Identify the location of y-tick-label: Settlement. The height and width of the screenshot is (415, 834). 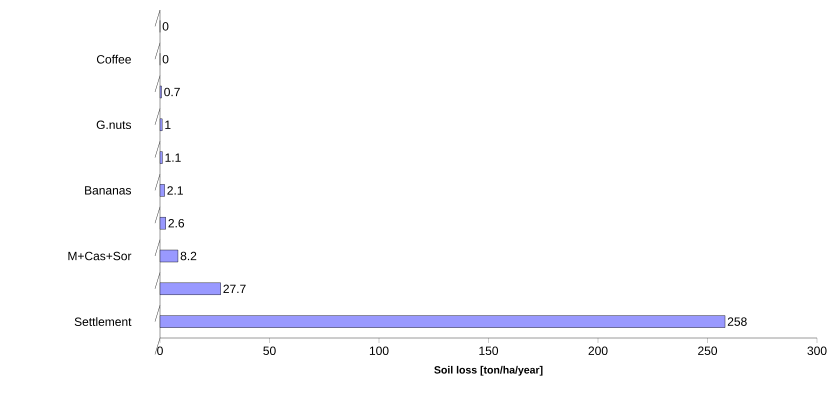
(103, 321).